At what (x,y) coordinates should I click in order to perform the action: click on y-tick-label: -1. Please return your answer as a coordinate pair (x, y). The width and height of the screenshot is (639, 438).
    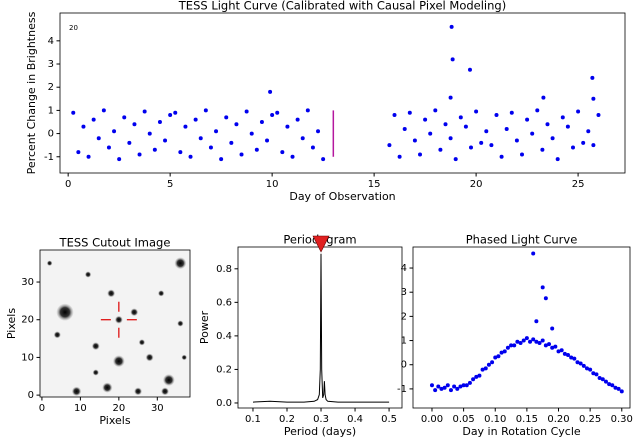
    Looking at the image, I should click on (49, 157).